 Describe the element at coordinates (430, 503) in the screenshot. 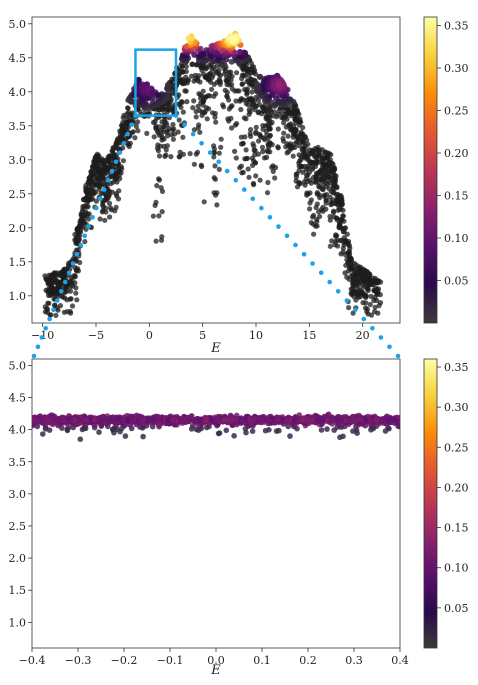

I see `bottom-colorbar-gradient` at that location.